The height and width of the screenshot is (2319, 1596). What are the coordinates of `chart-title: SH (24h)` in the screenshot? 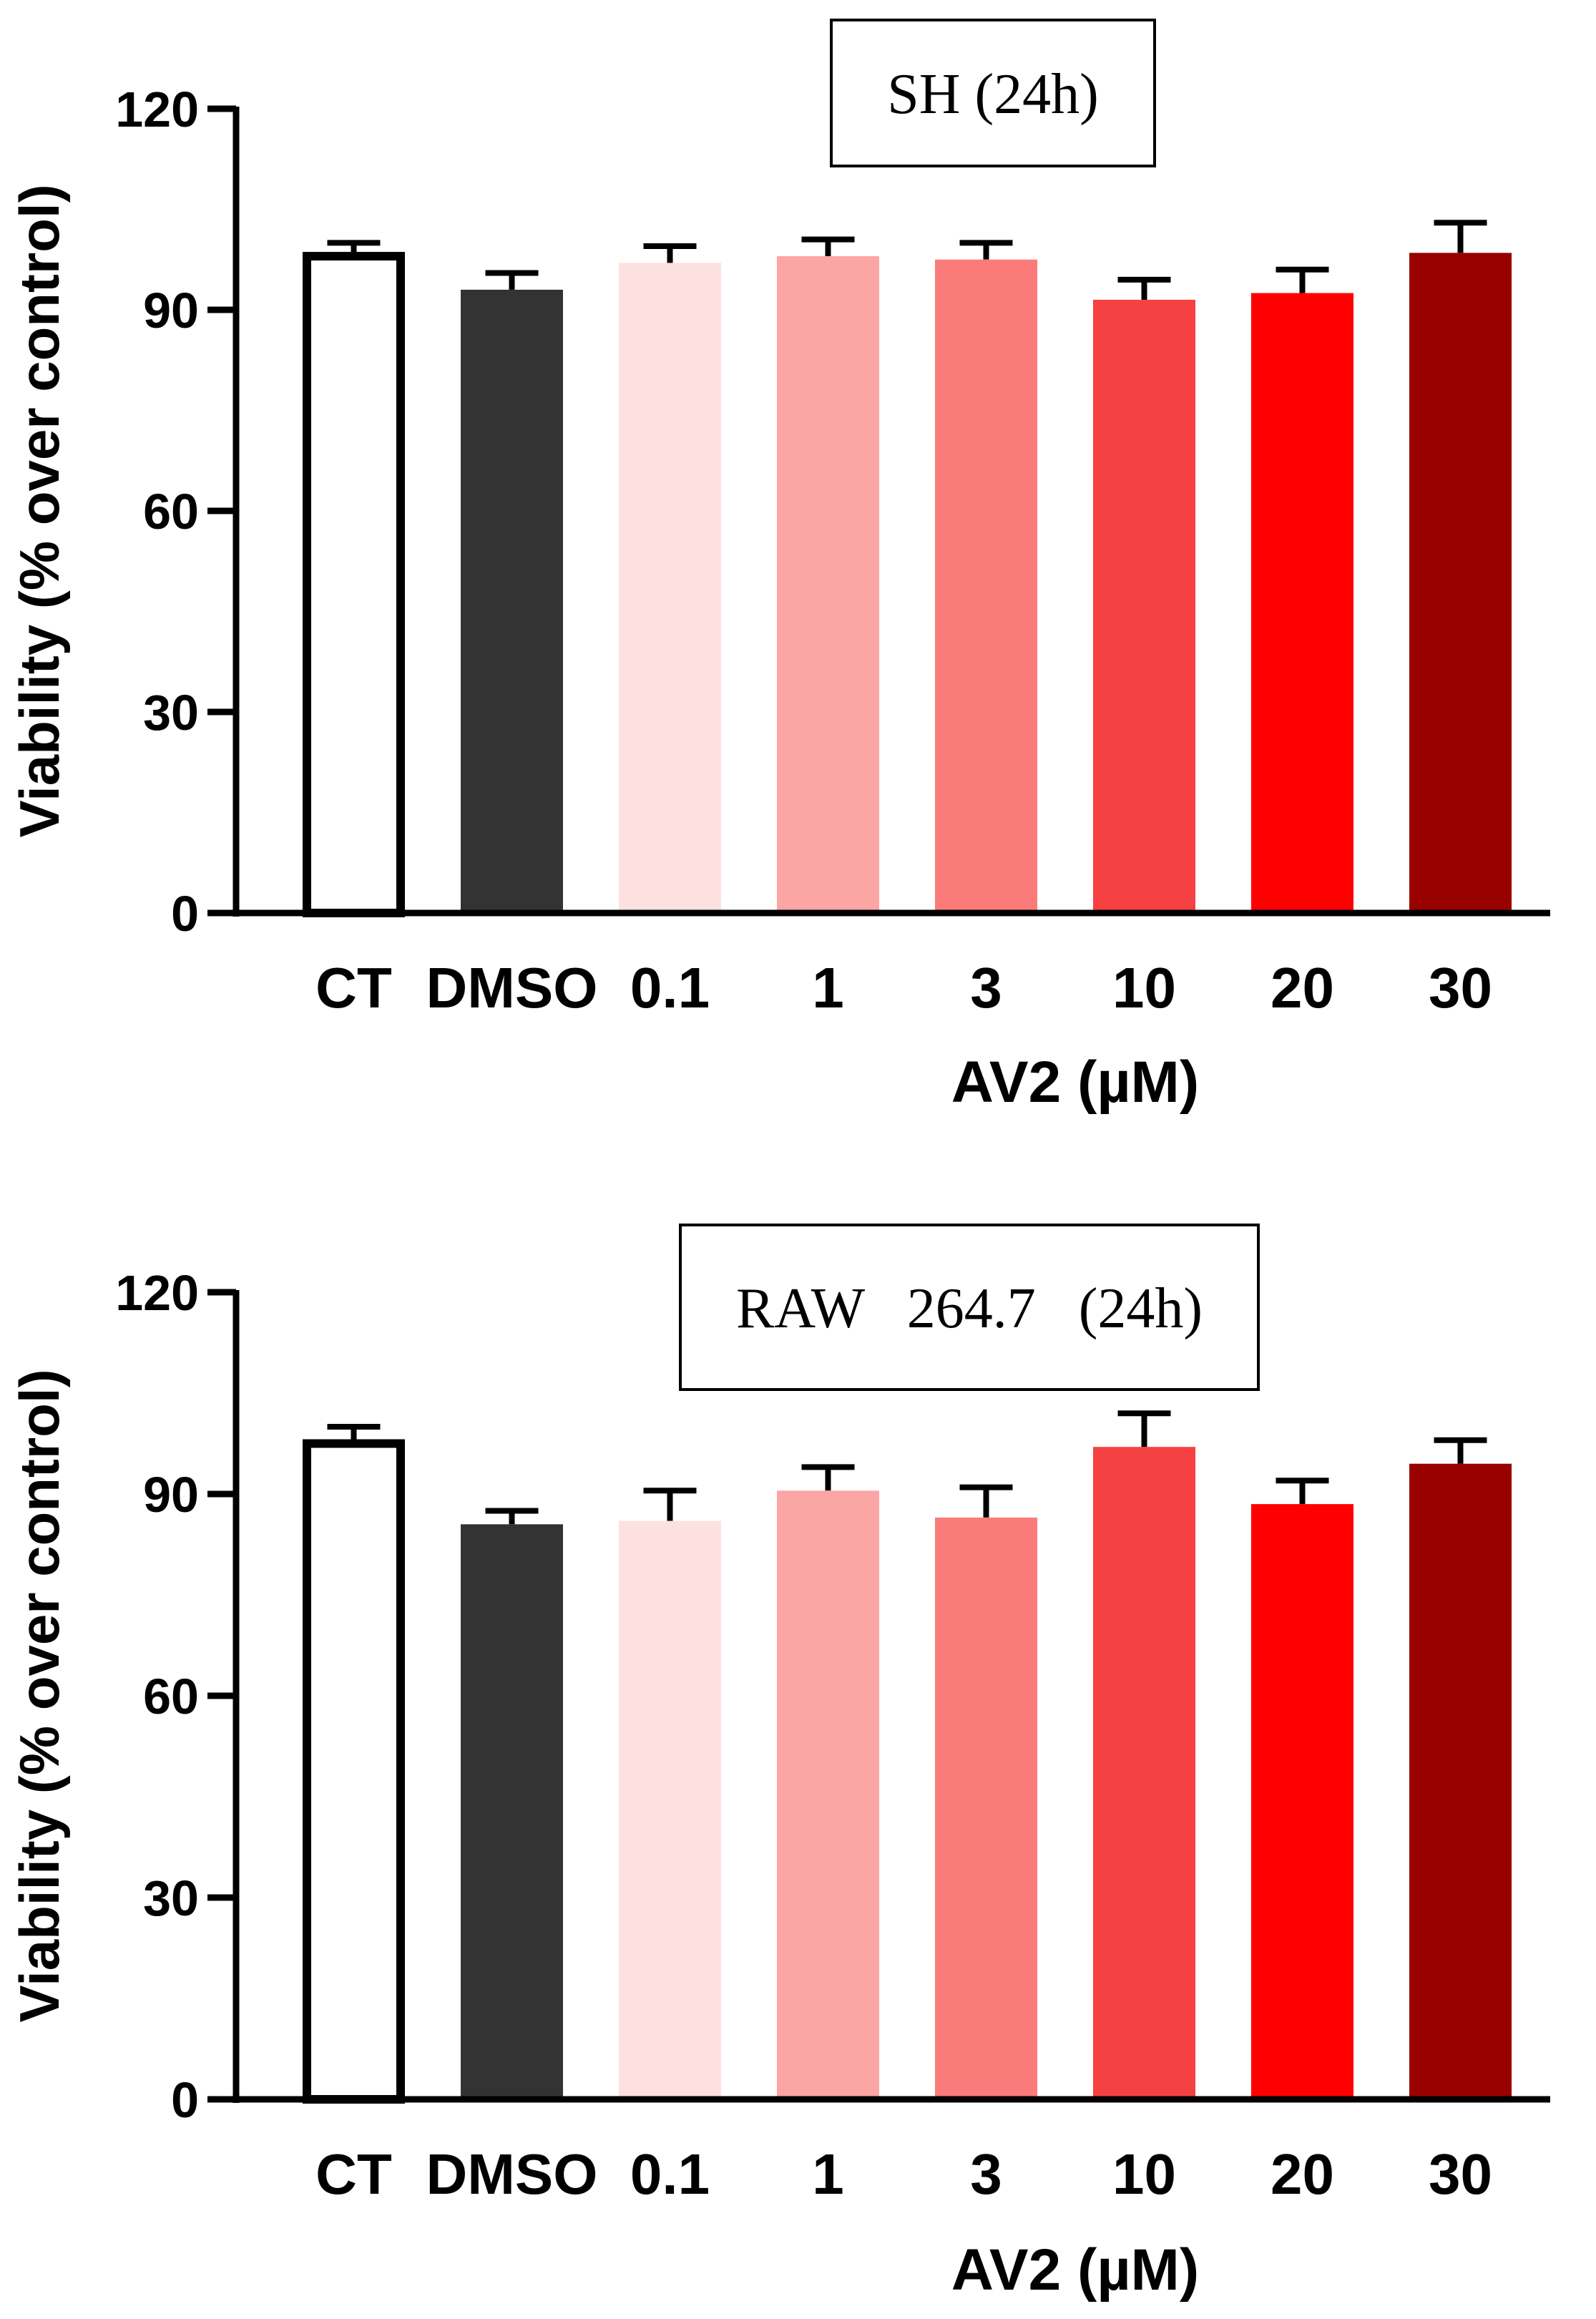 It's located at (993, 94).